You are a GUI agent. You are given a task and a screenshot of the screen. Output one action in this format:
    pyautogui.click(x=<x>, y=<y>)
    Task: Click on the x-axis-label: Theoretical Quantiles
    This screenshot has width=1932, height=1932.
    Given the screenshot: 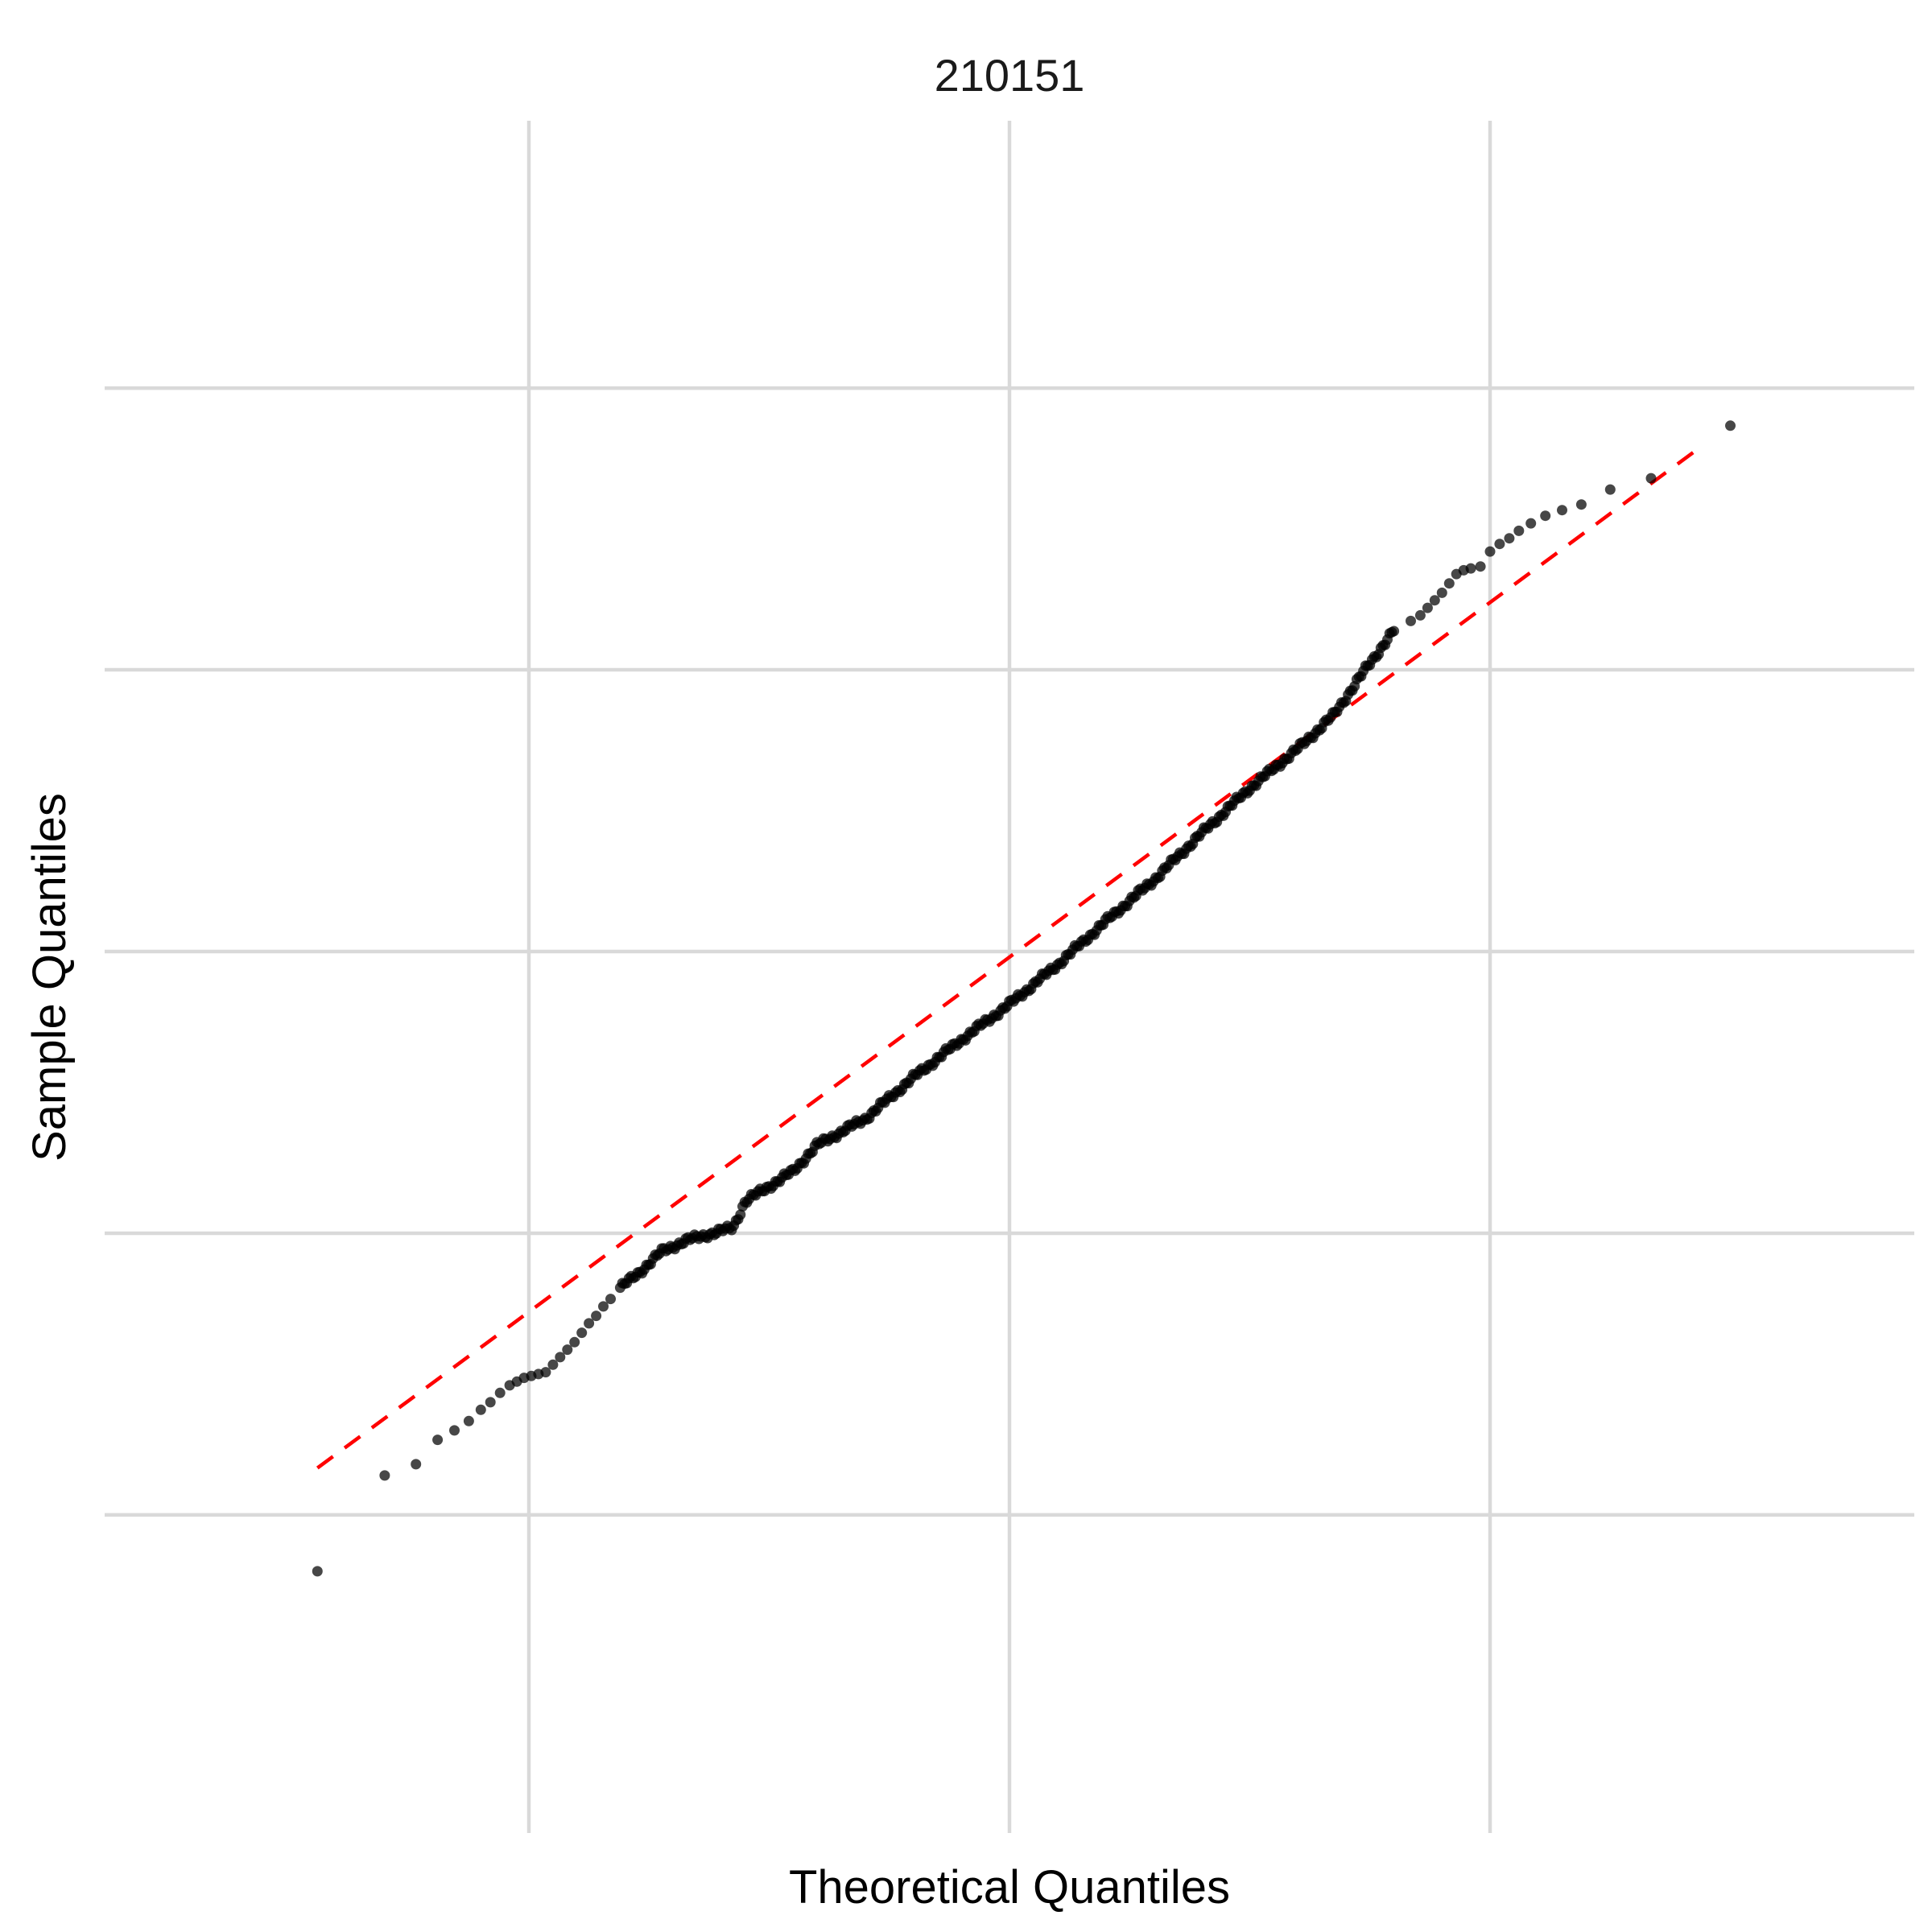 What is the action you would take?
    pyautogui.click(x=1009, y=1887)
    